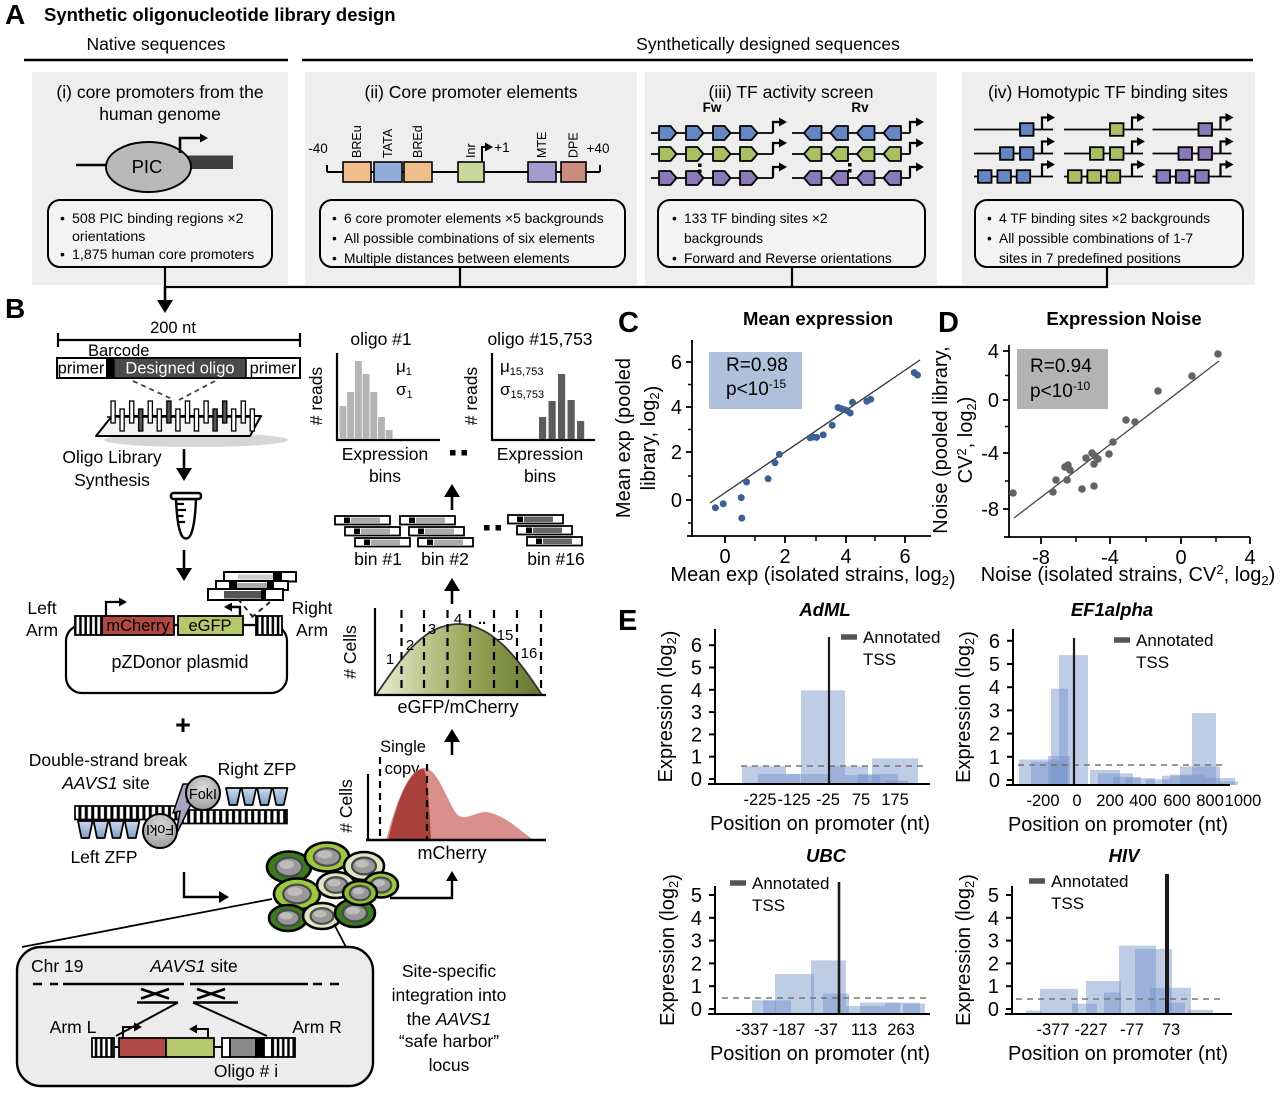 The height and width of the screenshot is (1095, 1280). Describe the element at coordinates (1110, 801) in the screenshot. I see `svg-text: 200` at that location.